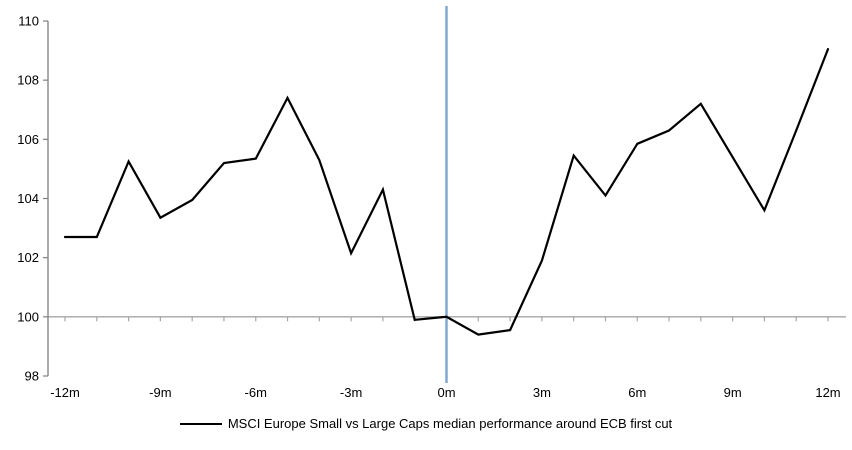  What do you see at coordinates (256, 392) in the screenshot?
I see `x-tick-label: -6m` at bounding box center [256, 392].